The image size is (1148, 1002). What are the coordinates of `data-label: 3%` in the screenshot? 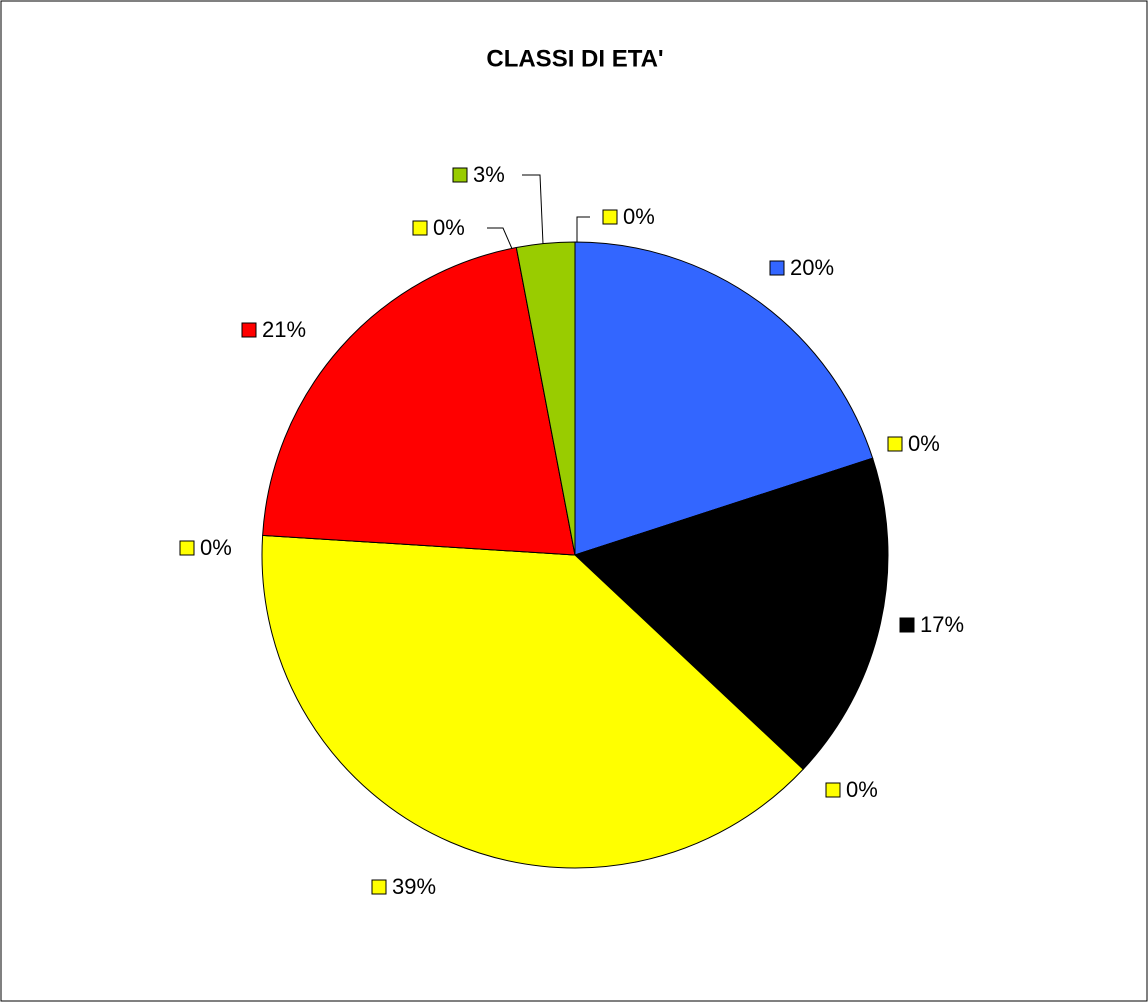 It's located at (489, 174).